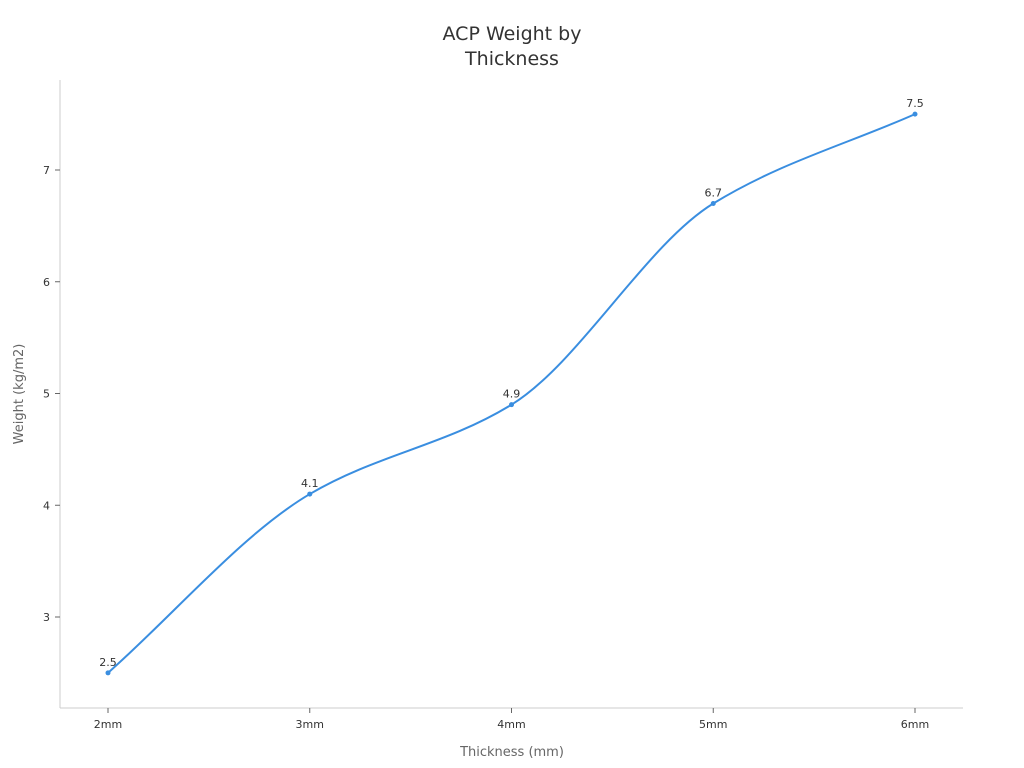 Image resolution: width=1024 pixels, height=768 pixels. What do you see at coordinates (915, 103) in the screenshot?
I see `data-label: 7.5` at bounding box center [915, 103].